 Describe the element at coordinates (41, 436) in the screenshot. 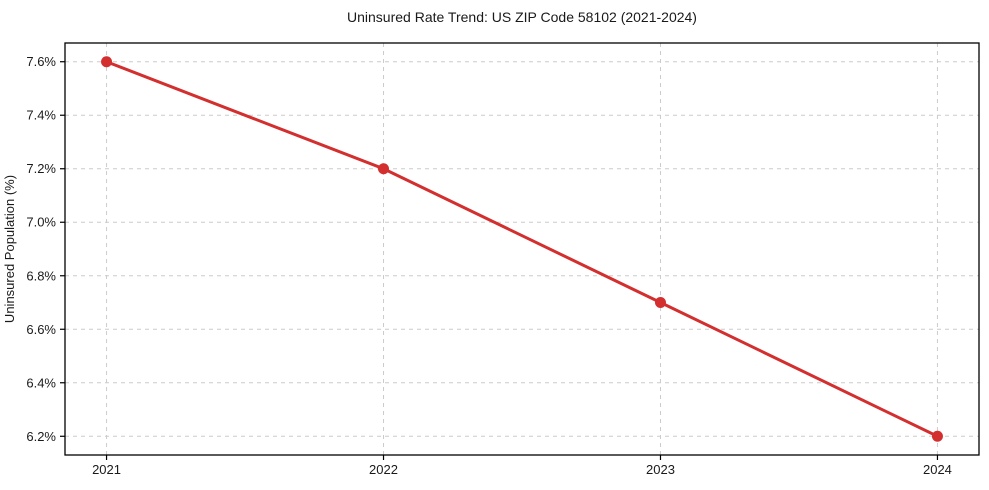

I see `y-tick-label: 6.2%` at that location.